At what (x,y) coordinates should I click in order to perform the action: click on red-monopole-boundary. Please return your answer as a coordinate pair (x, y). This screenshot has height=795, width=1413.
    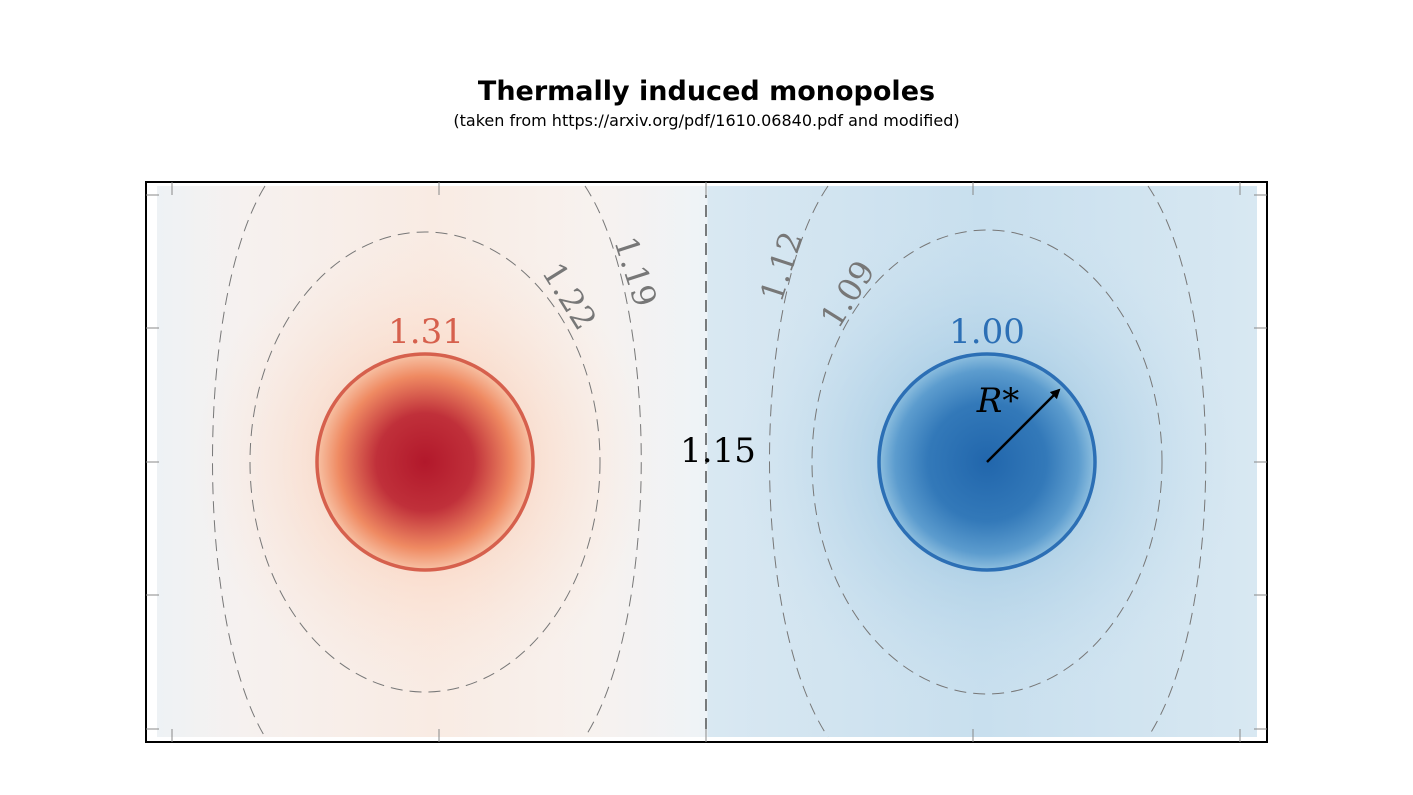
    Looking at the image, I should click on (425, 462).